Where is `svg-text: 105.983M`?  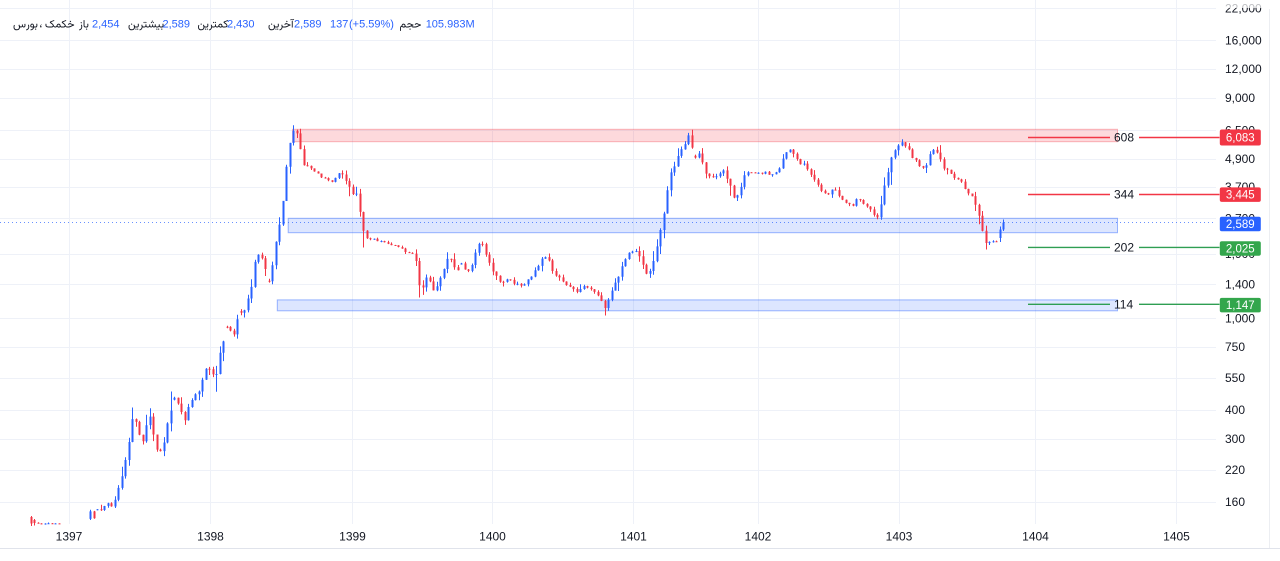
svg-text: 105.983M is located at coordinates (450, 25).